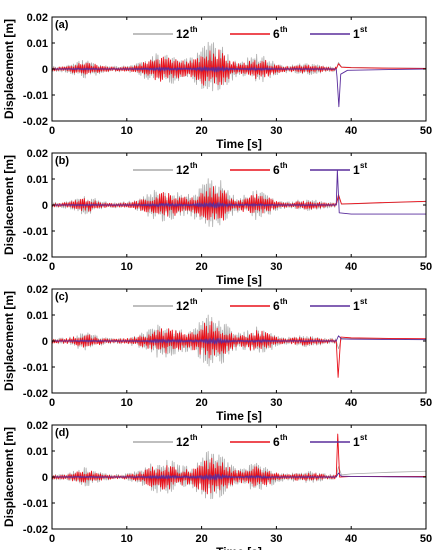 This screenshot has height=550, width=437. Describe the element at coordinates (62, 161) in the screenshot. I see `panel-label: (b)` at that location.